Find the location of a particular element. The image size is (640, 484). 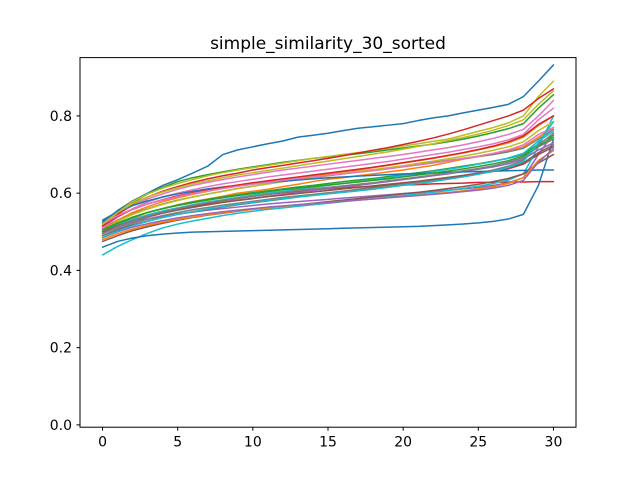

y-tick-label: 0.0 is located at coordinates (61, 426).